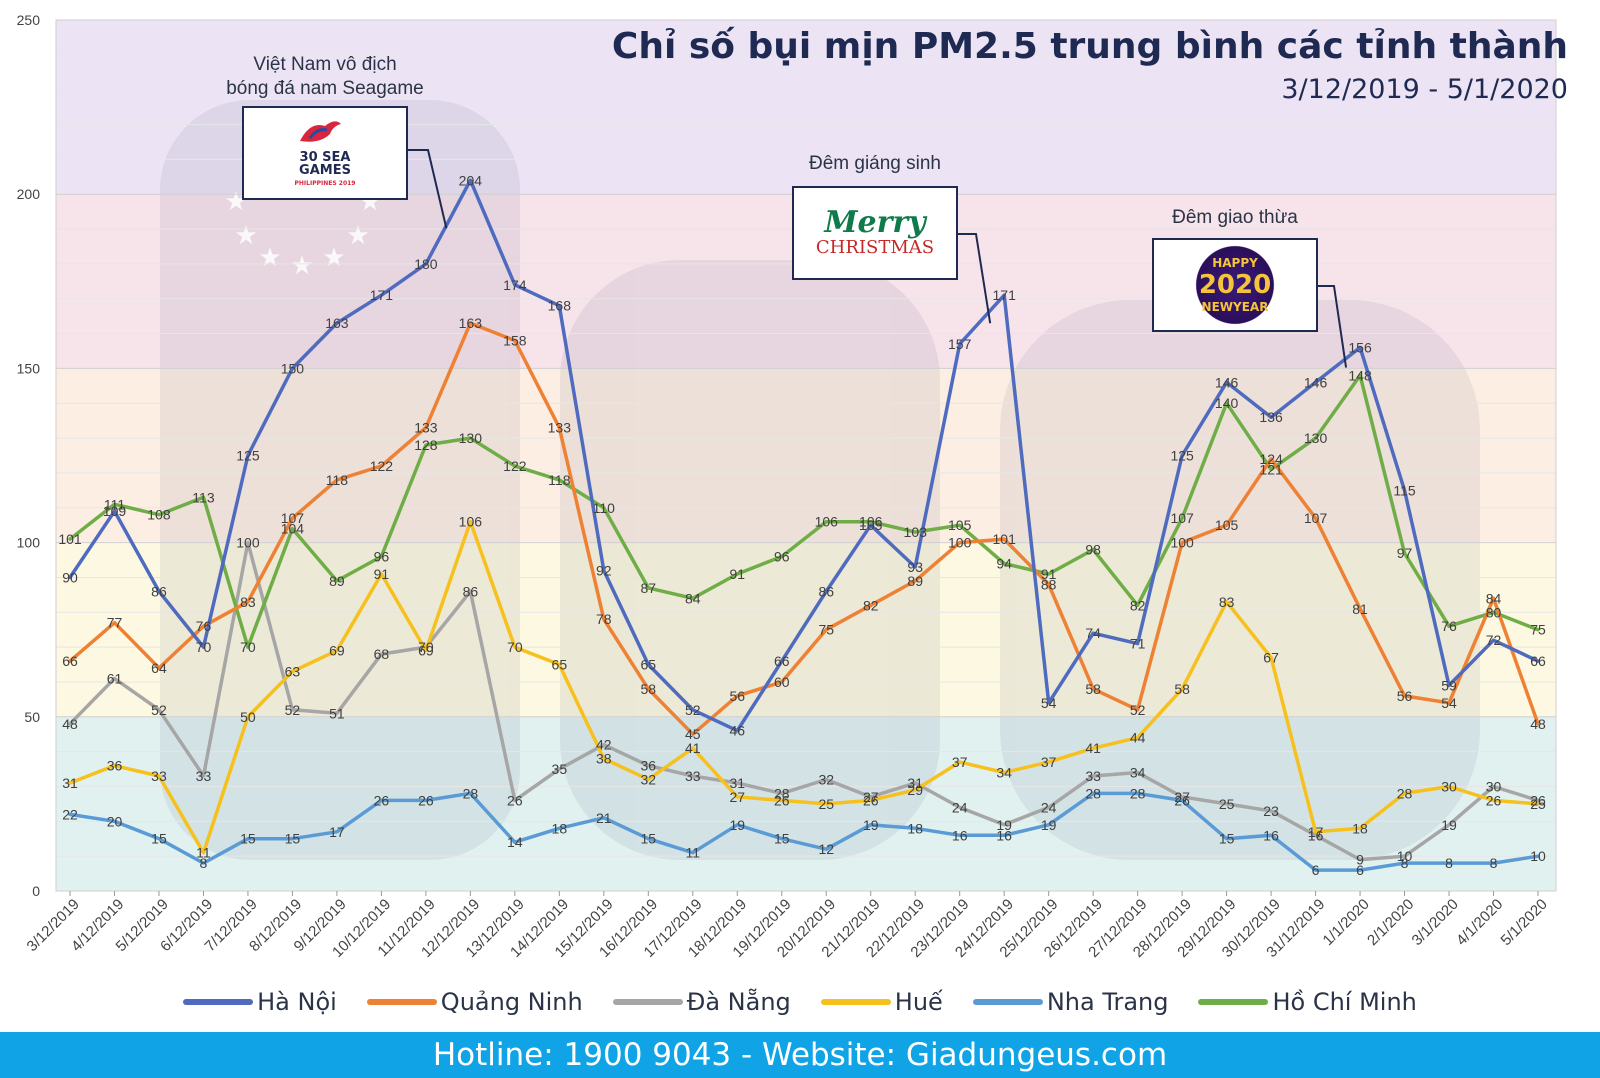  What do you see at coordinates (875, 247) in the screenshot?
I see `xmas-logo-christmas: CHRISTMAS` at bounding box center [875, 247].